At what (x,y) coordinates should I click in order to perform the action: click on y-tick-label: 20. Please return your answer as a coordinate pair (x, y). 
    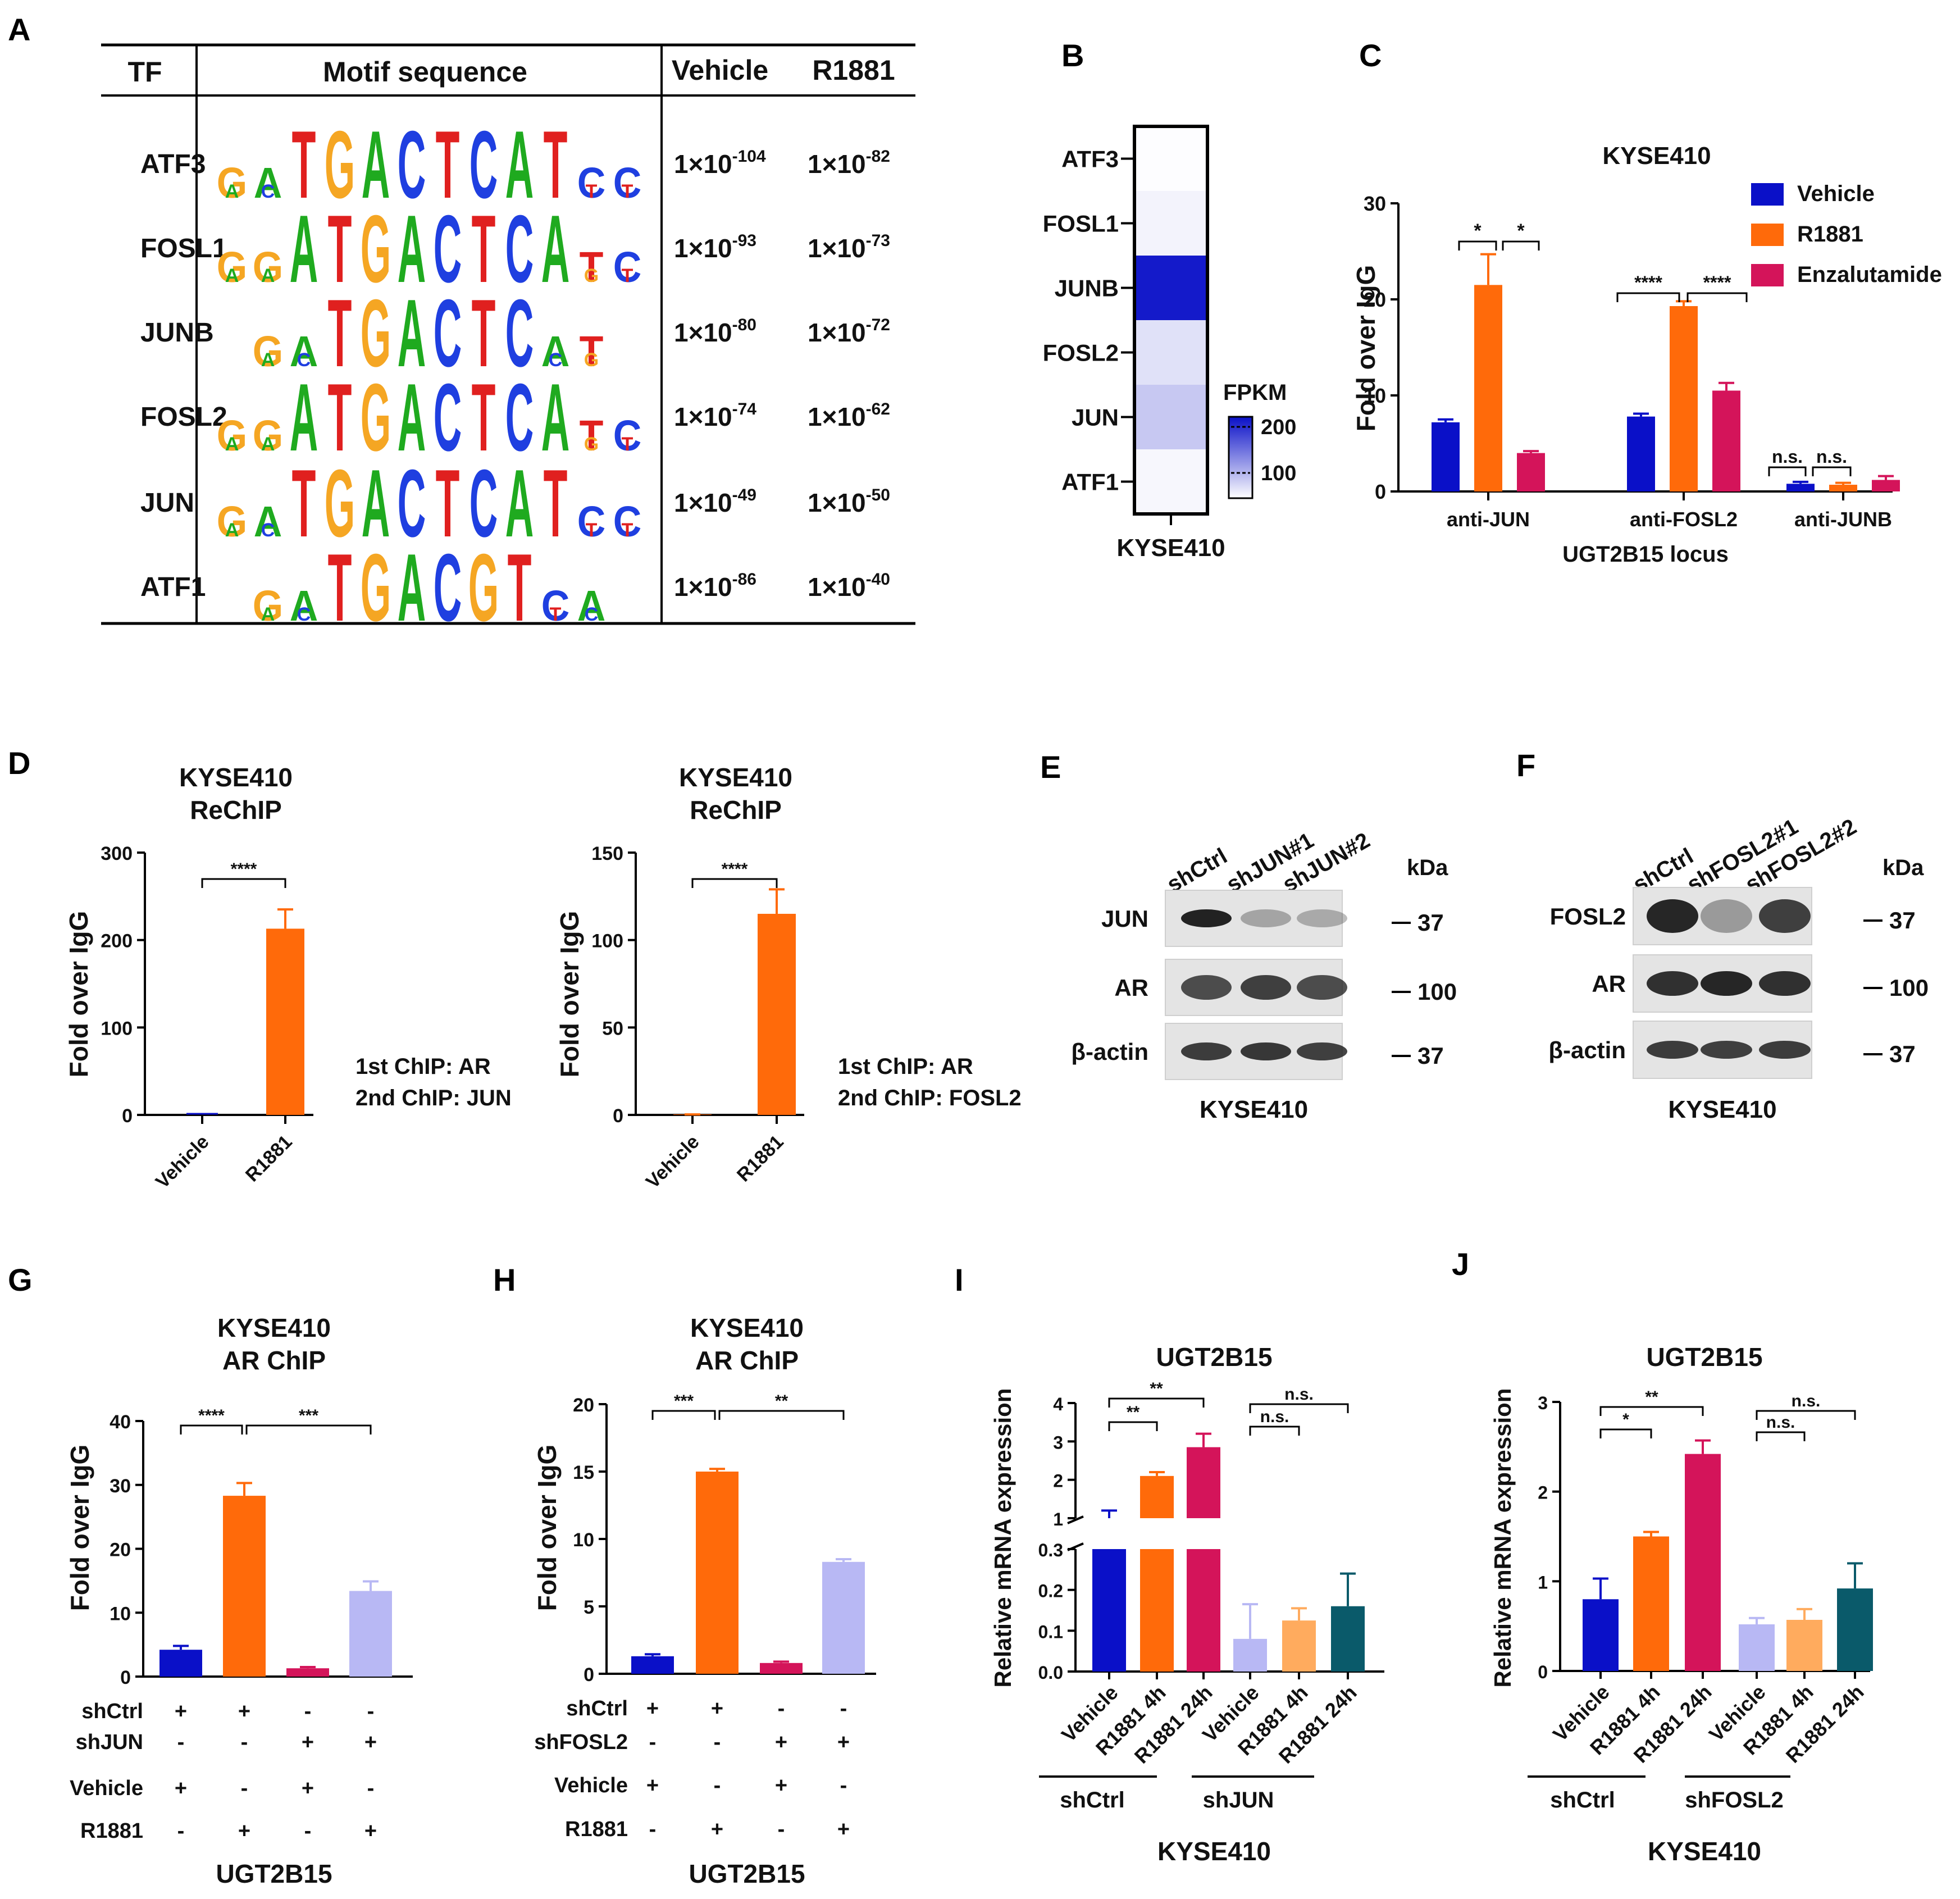
    Looking at the image, I should click on (1375, 299).